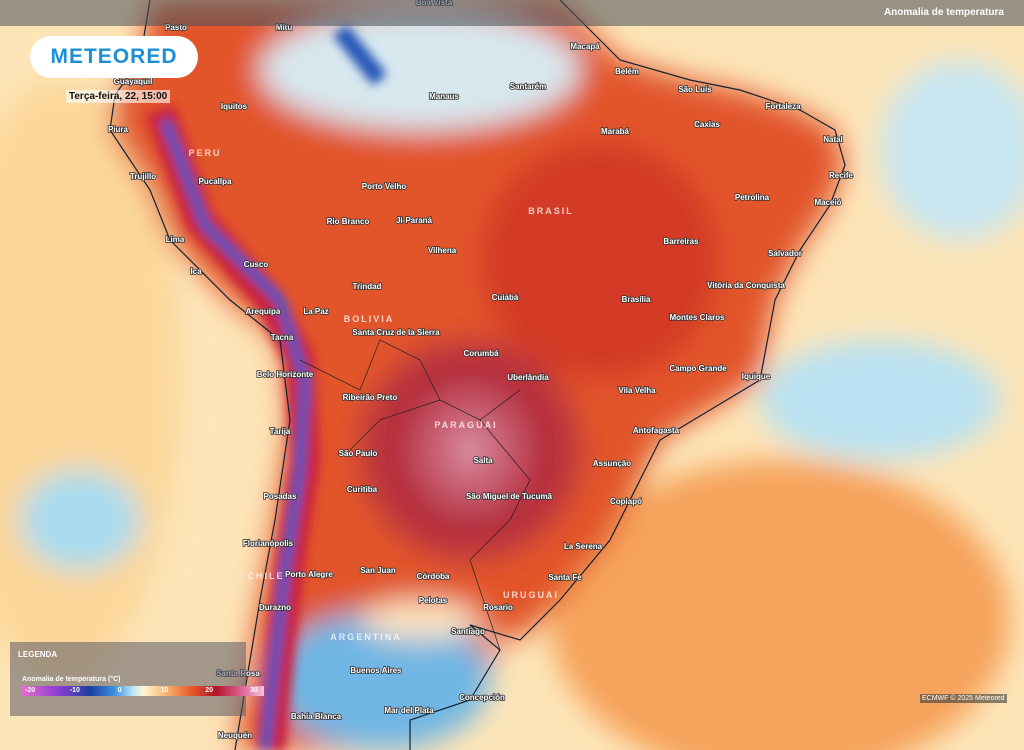 This screenshot has width=1024, height=750. Describe the element at coordinates (444, 96) in the screenshot. I see `city-label: Manaus` at that location.